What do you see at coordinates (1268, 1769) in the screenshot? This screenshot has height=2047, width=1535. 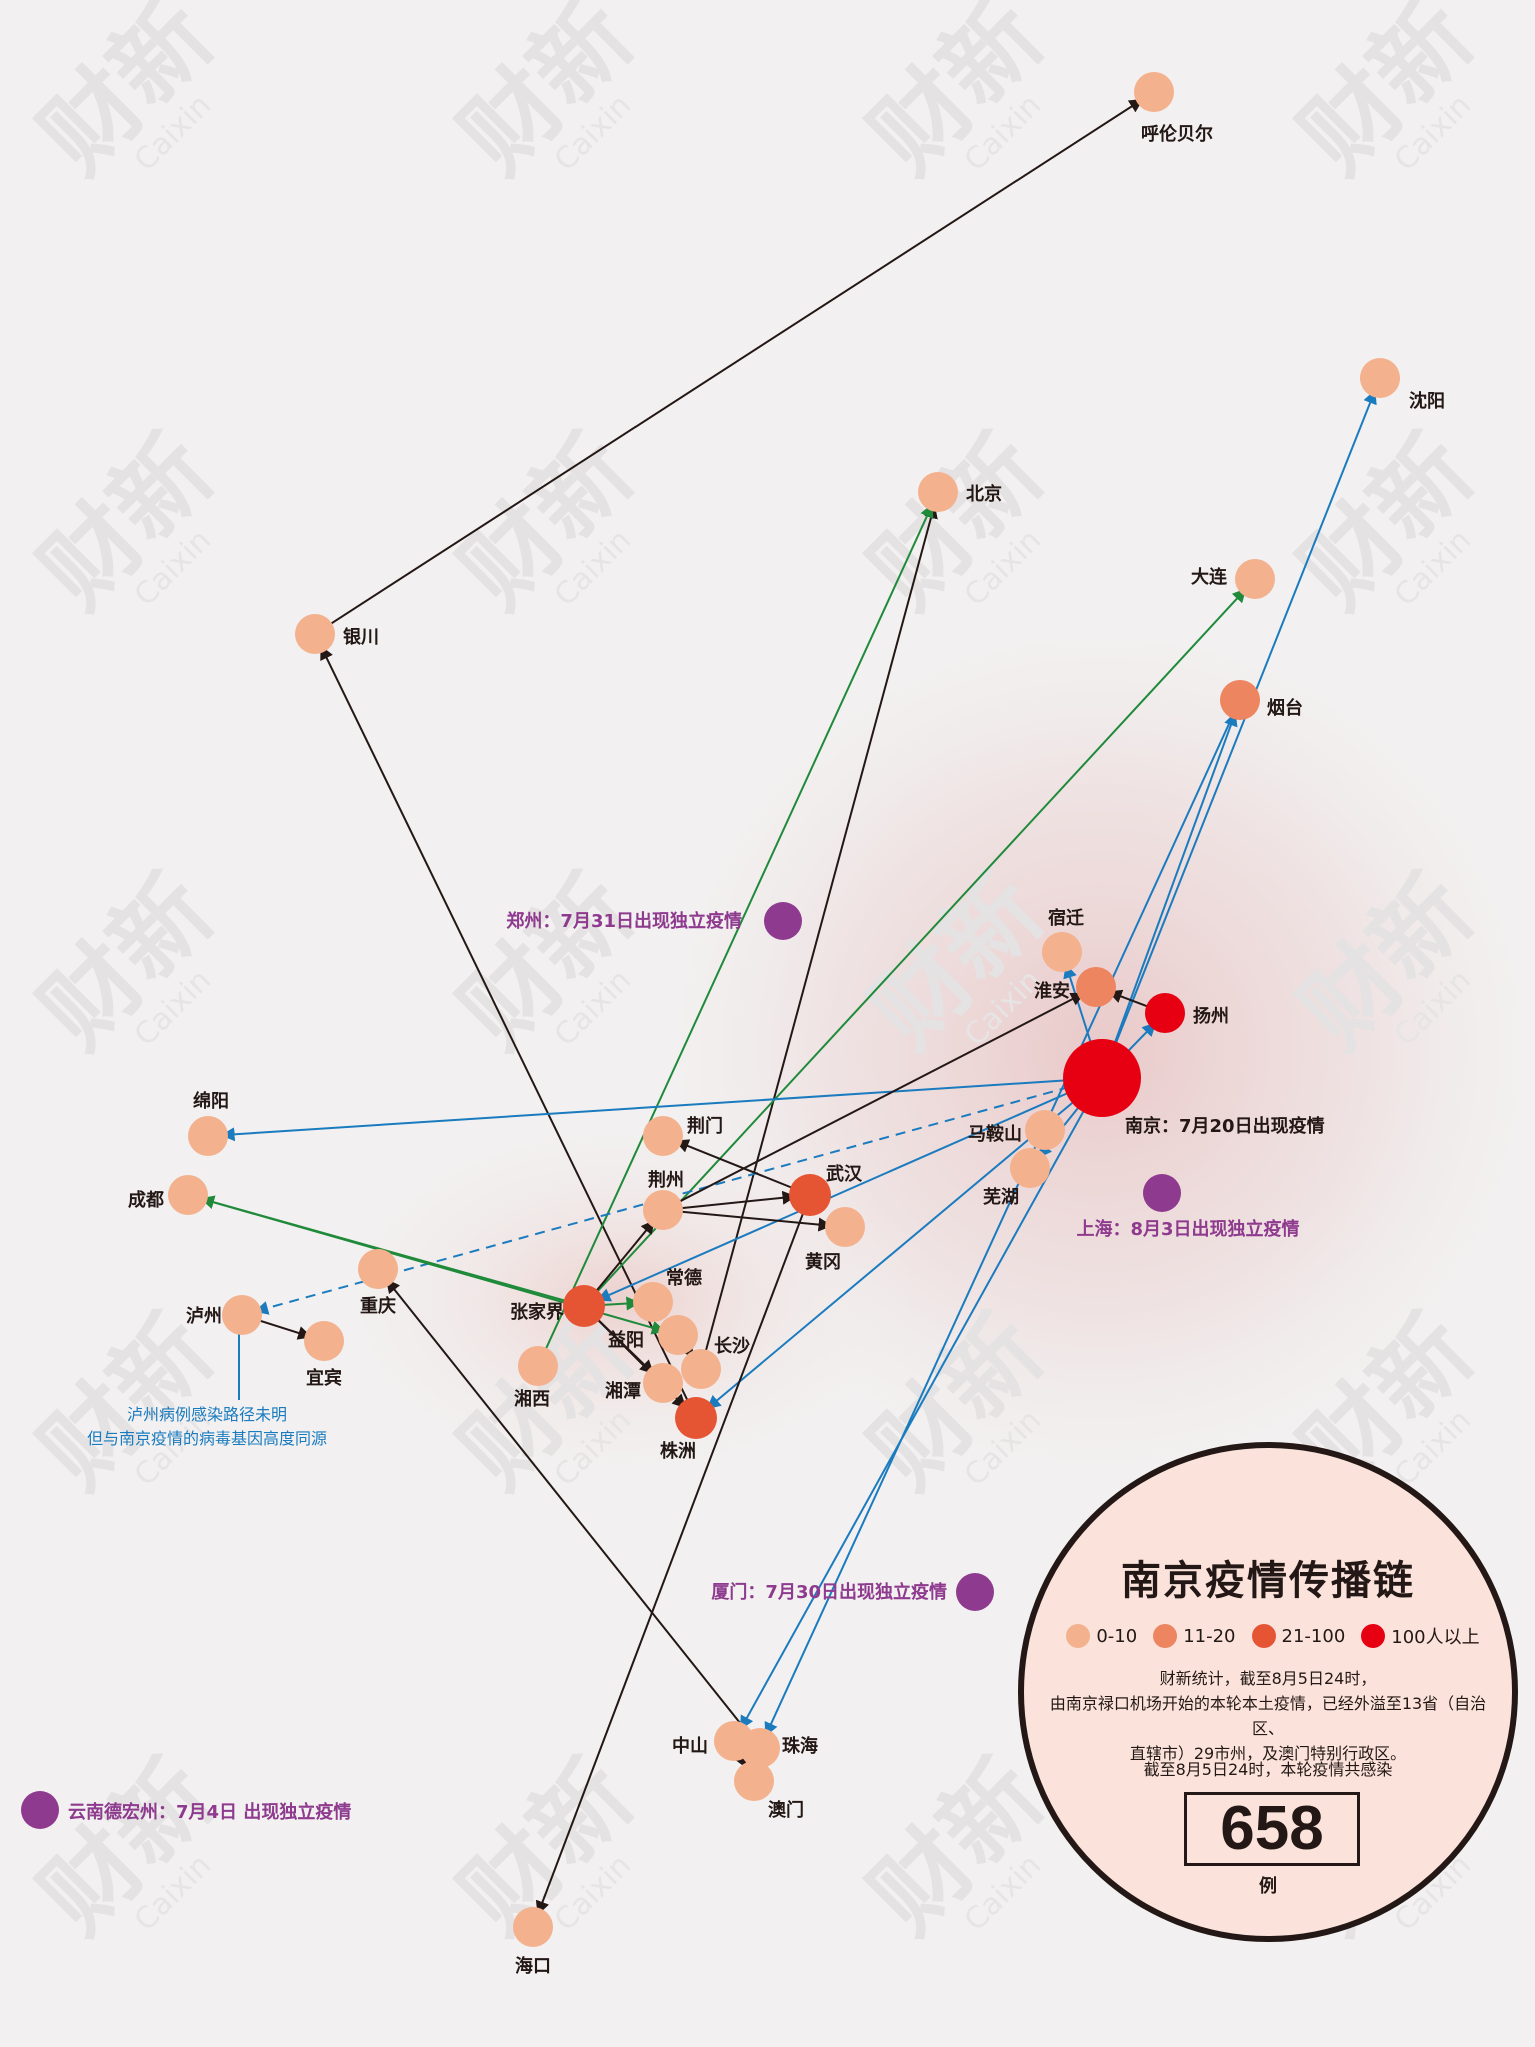 I see `legend-total-caption: 截至8月5日24时，本轮疫情共感染` at bounding box center [1268, 1769].